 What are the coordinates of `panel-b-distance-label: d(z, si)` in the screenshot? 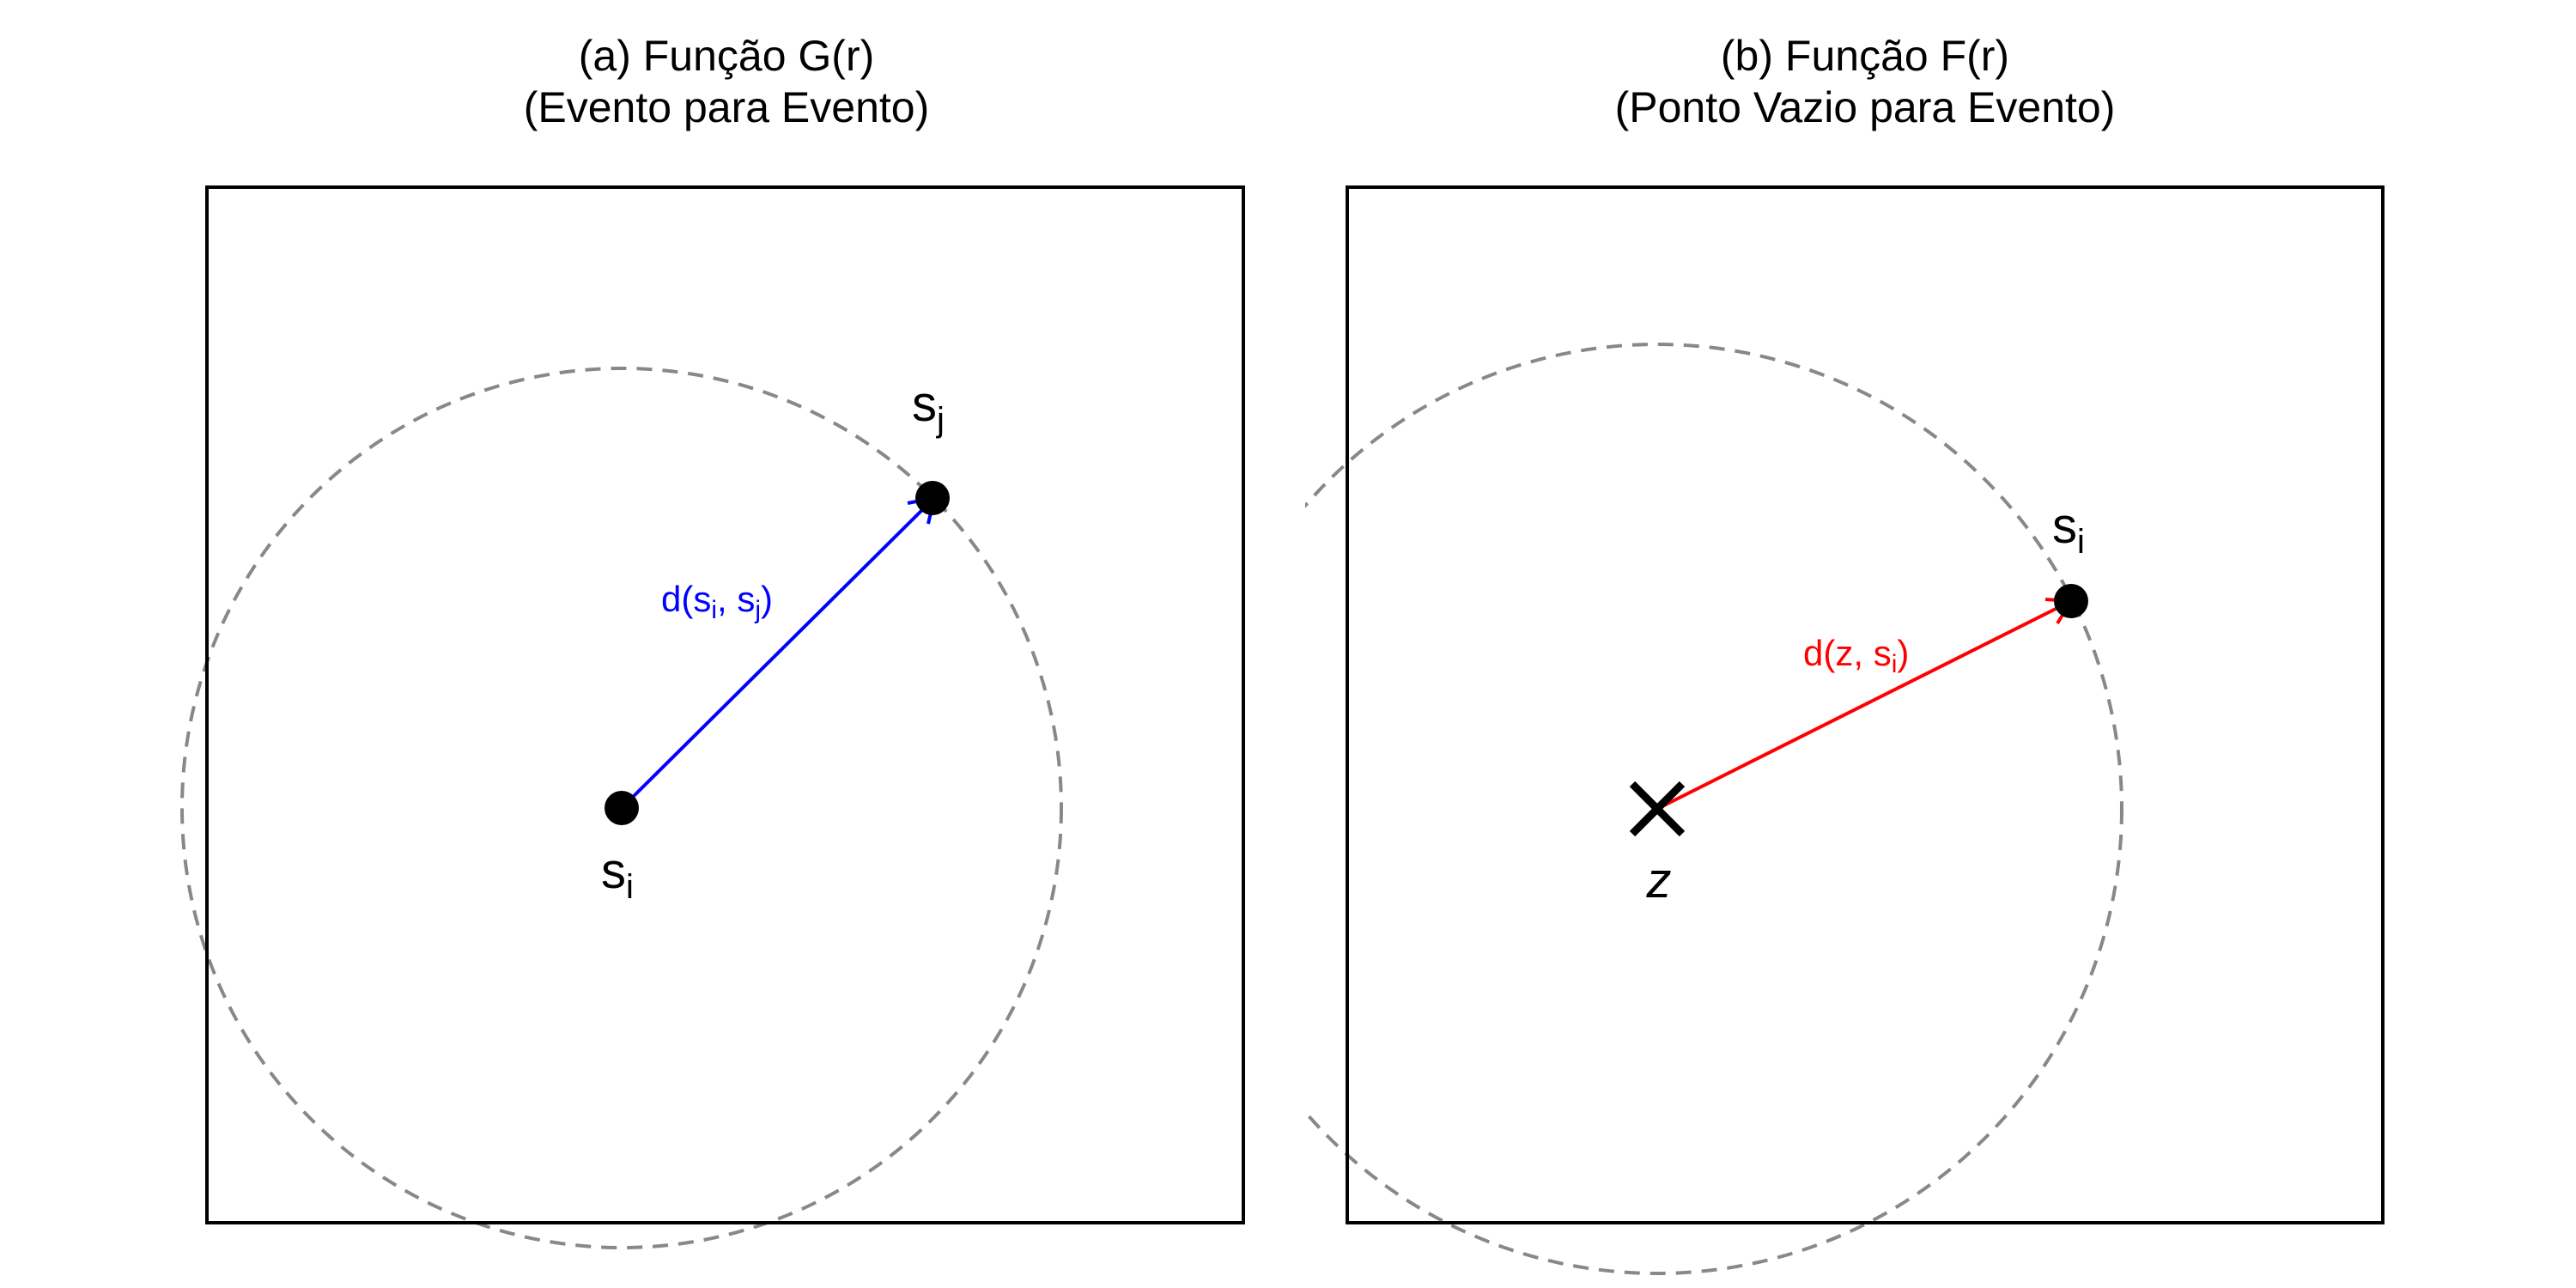 It's located at (1856, 655).